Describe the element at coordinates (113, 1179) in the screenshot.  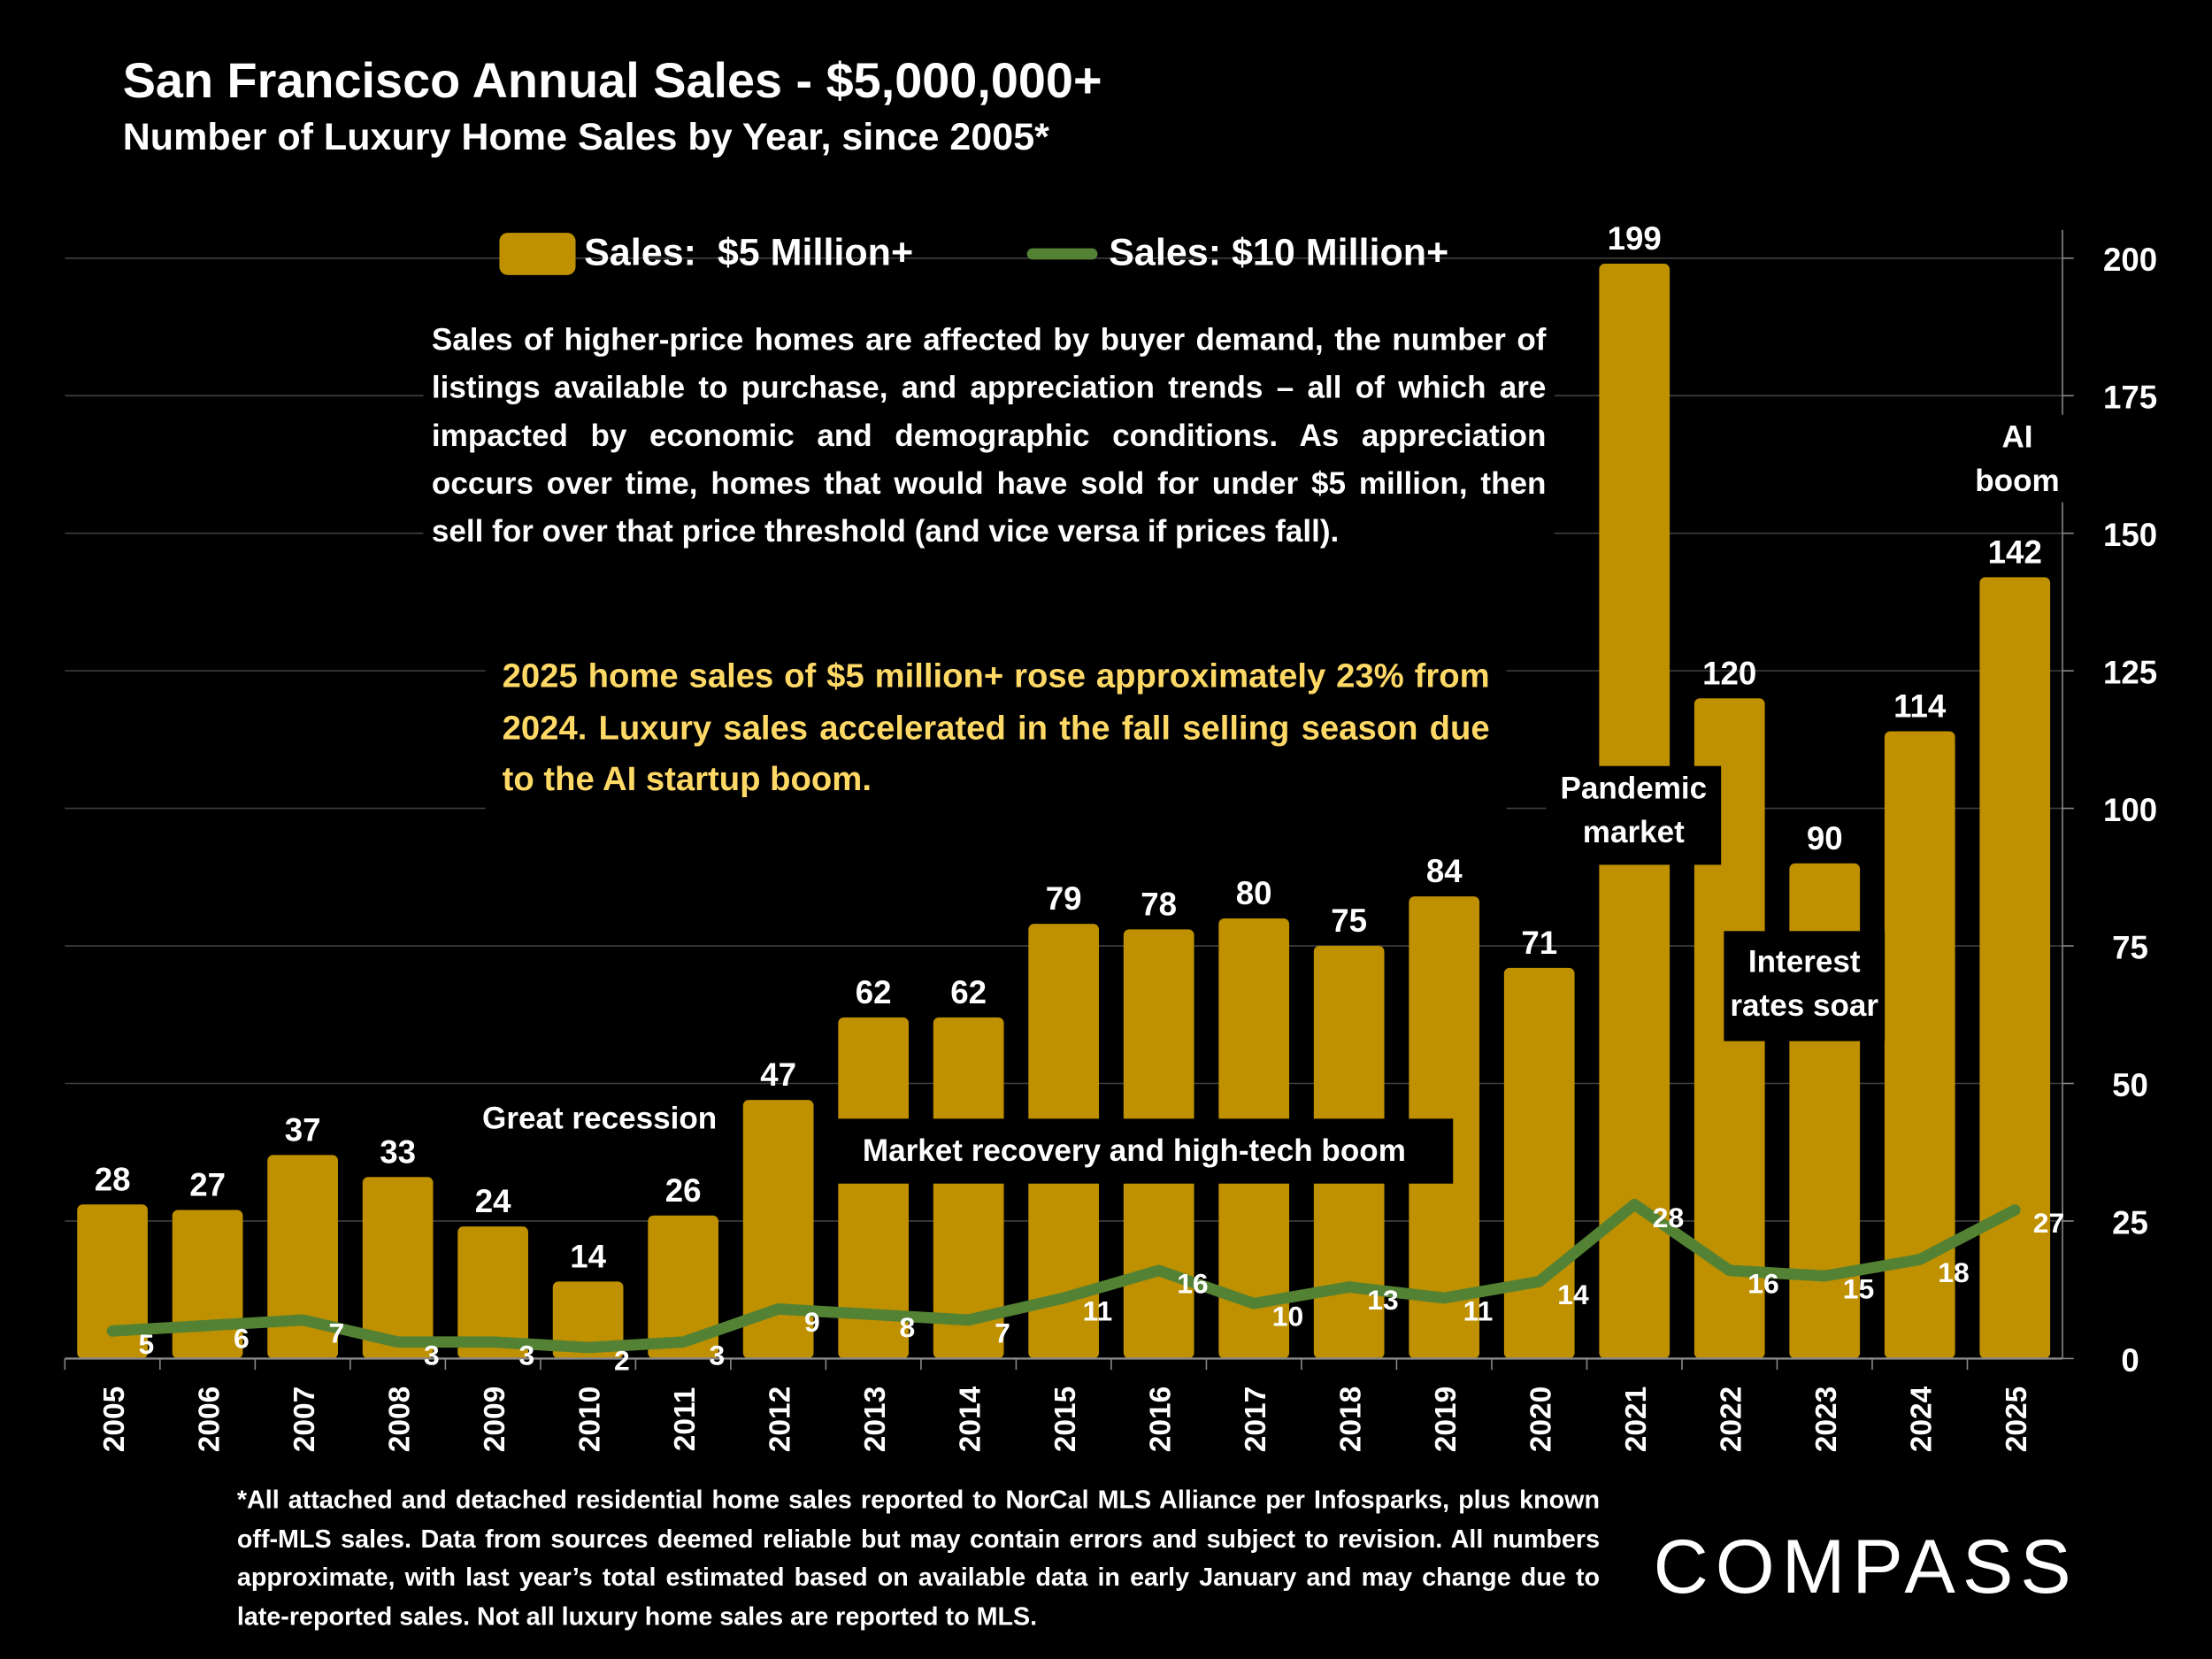
I see `bar-value-label: 28` at that location.